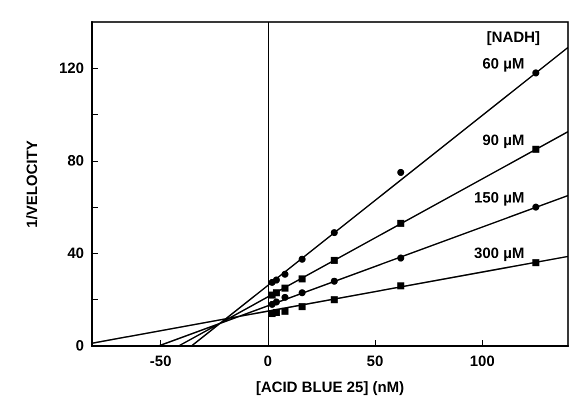 This screenshot has width=578, height=414. I want to click on y-axis-title: 1/VELOCITY, so click(32, 184).